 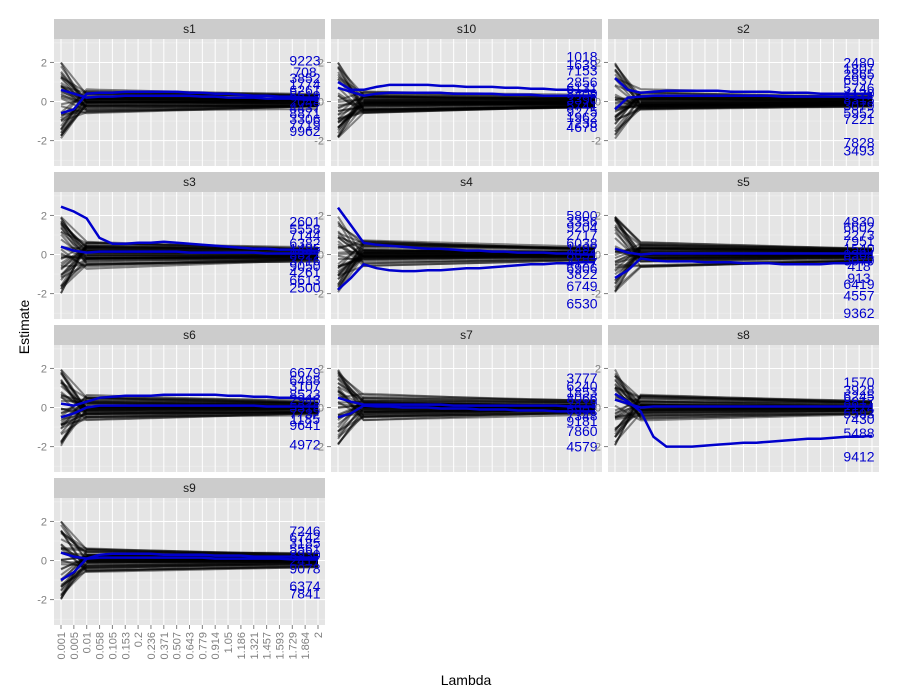 What do you see at coordinates (304, 113) in the screenshot?
I see `series-end-label: 8871` at bounding box center [304, 113].